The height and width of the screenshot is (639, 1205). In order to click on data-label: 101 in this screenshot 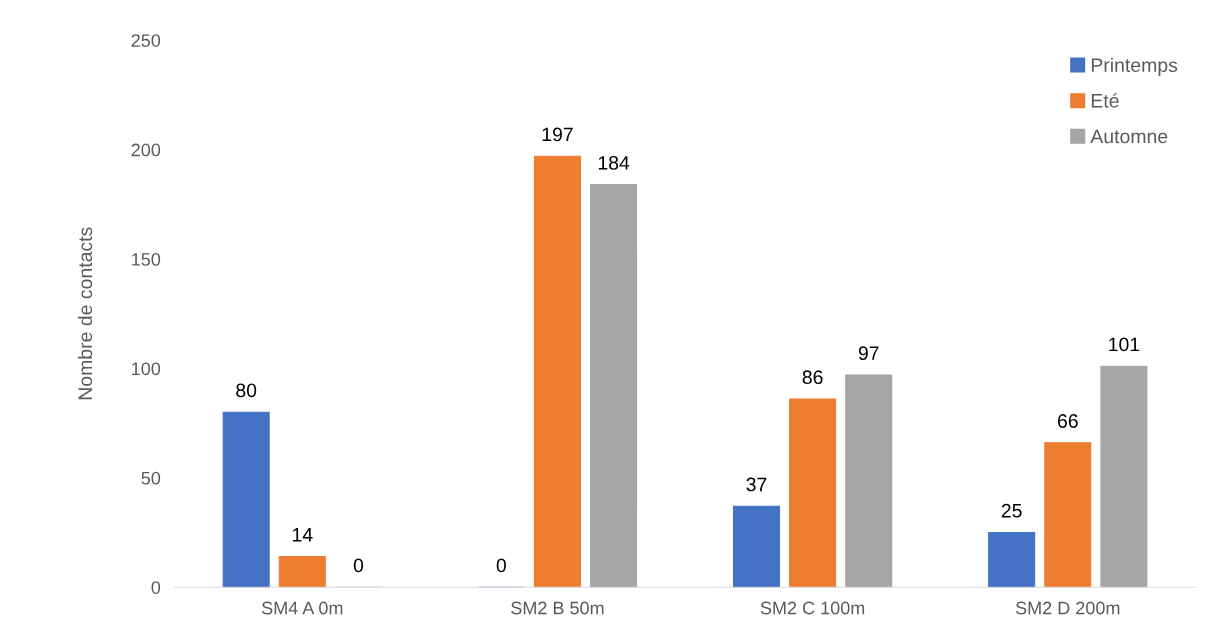, I will do `click(1124, 344)`.